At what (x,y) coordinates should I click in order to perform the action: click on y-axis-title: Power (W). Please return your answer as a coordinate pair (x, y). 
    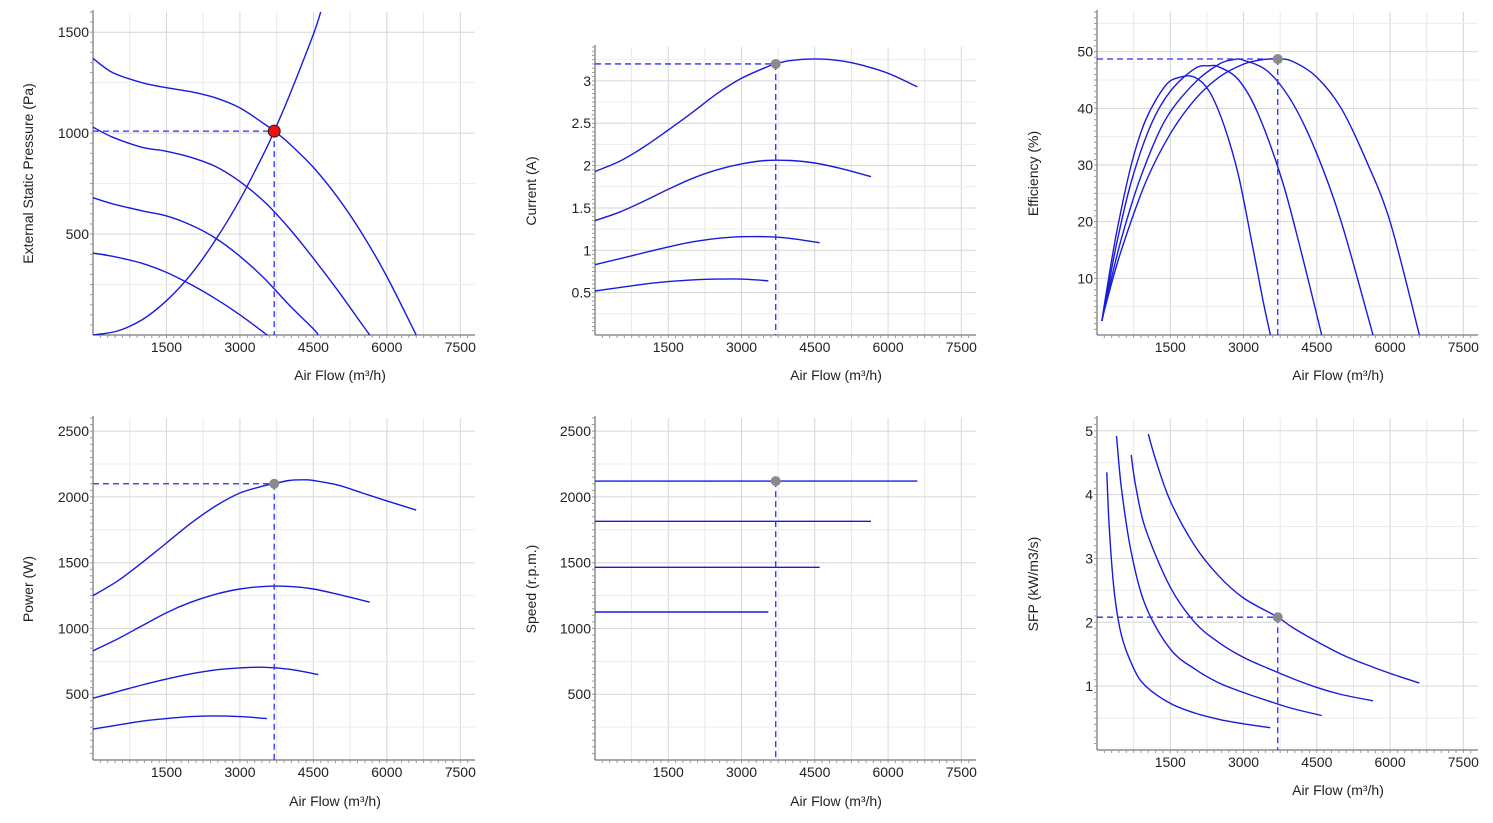
    Looking at the image, I should click on (28, 589).